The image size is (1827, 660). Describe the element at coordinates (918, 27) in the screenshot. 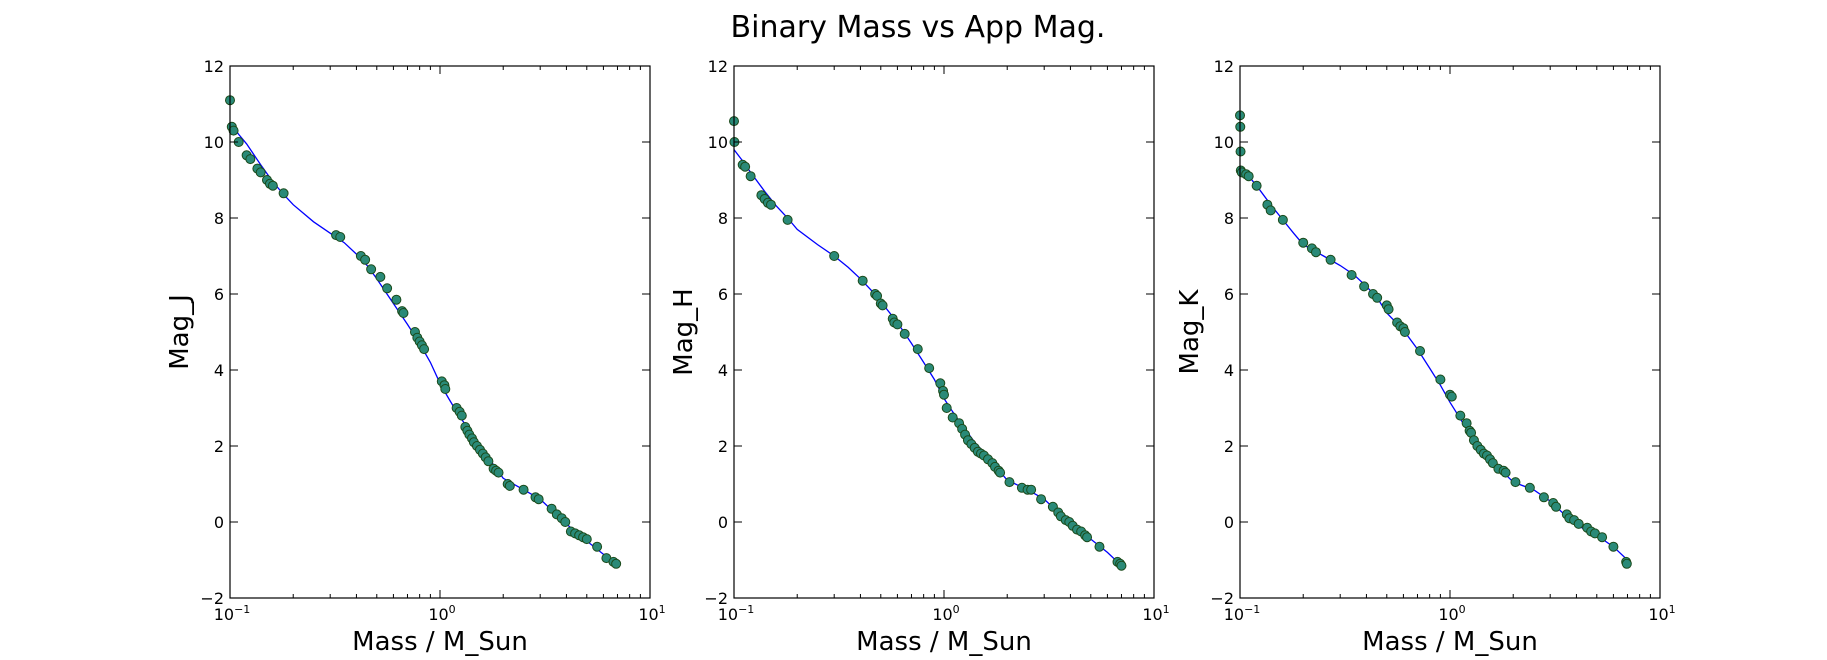

I see `figure-title: Binary Mass vs App Mag.` at that location.